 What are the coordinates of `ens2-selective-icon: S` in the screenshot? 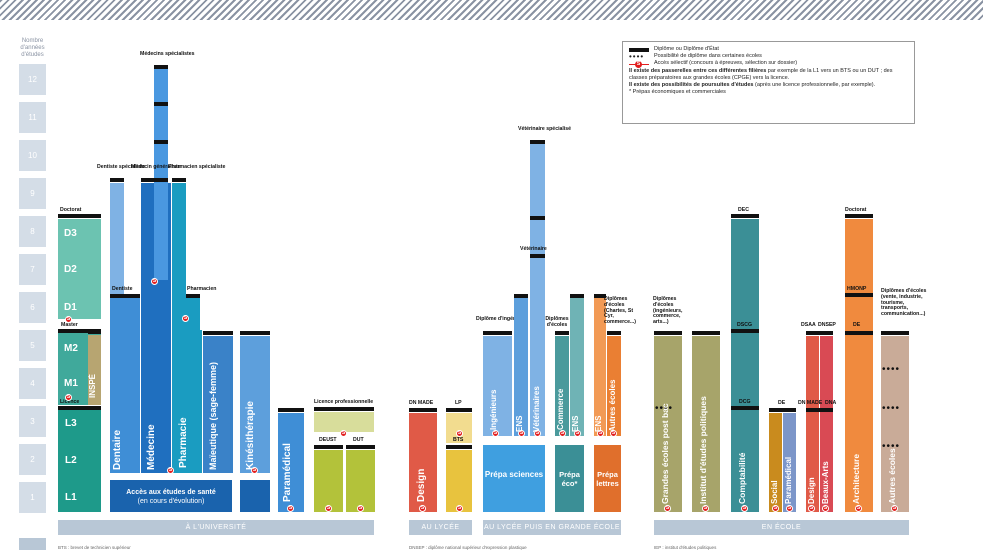 It's located at (577, 433).